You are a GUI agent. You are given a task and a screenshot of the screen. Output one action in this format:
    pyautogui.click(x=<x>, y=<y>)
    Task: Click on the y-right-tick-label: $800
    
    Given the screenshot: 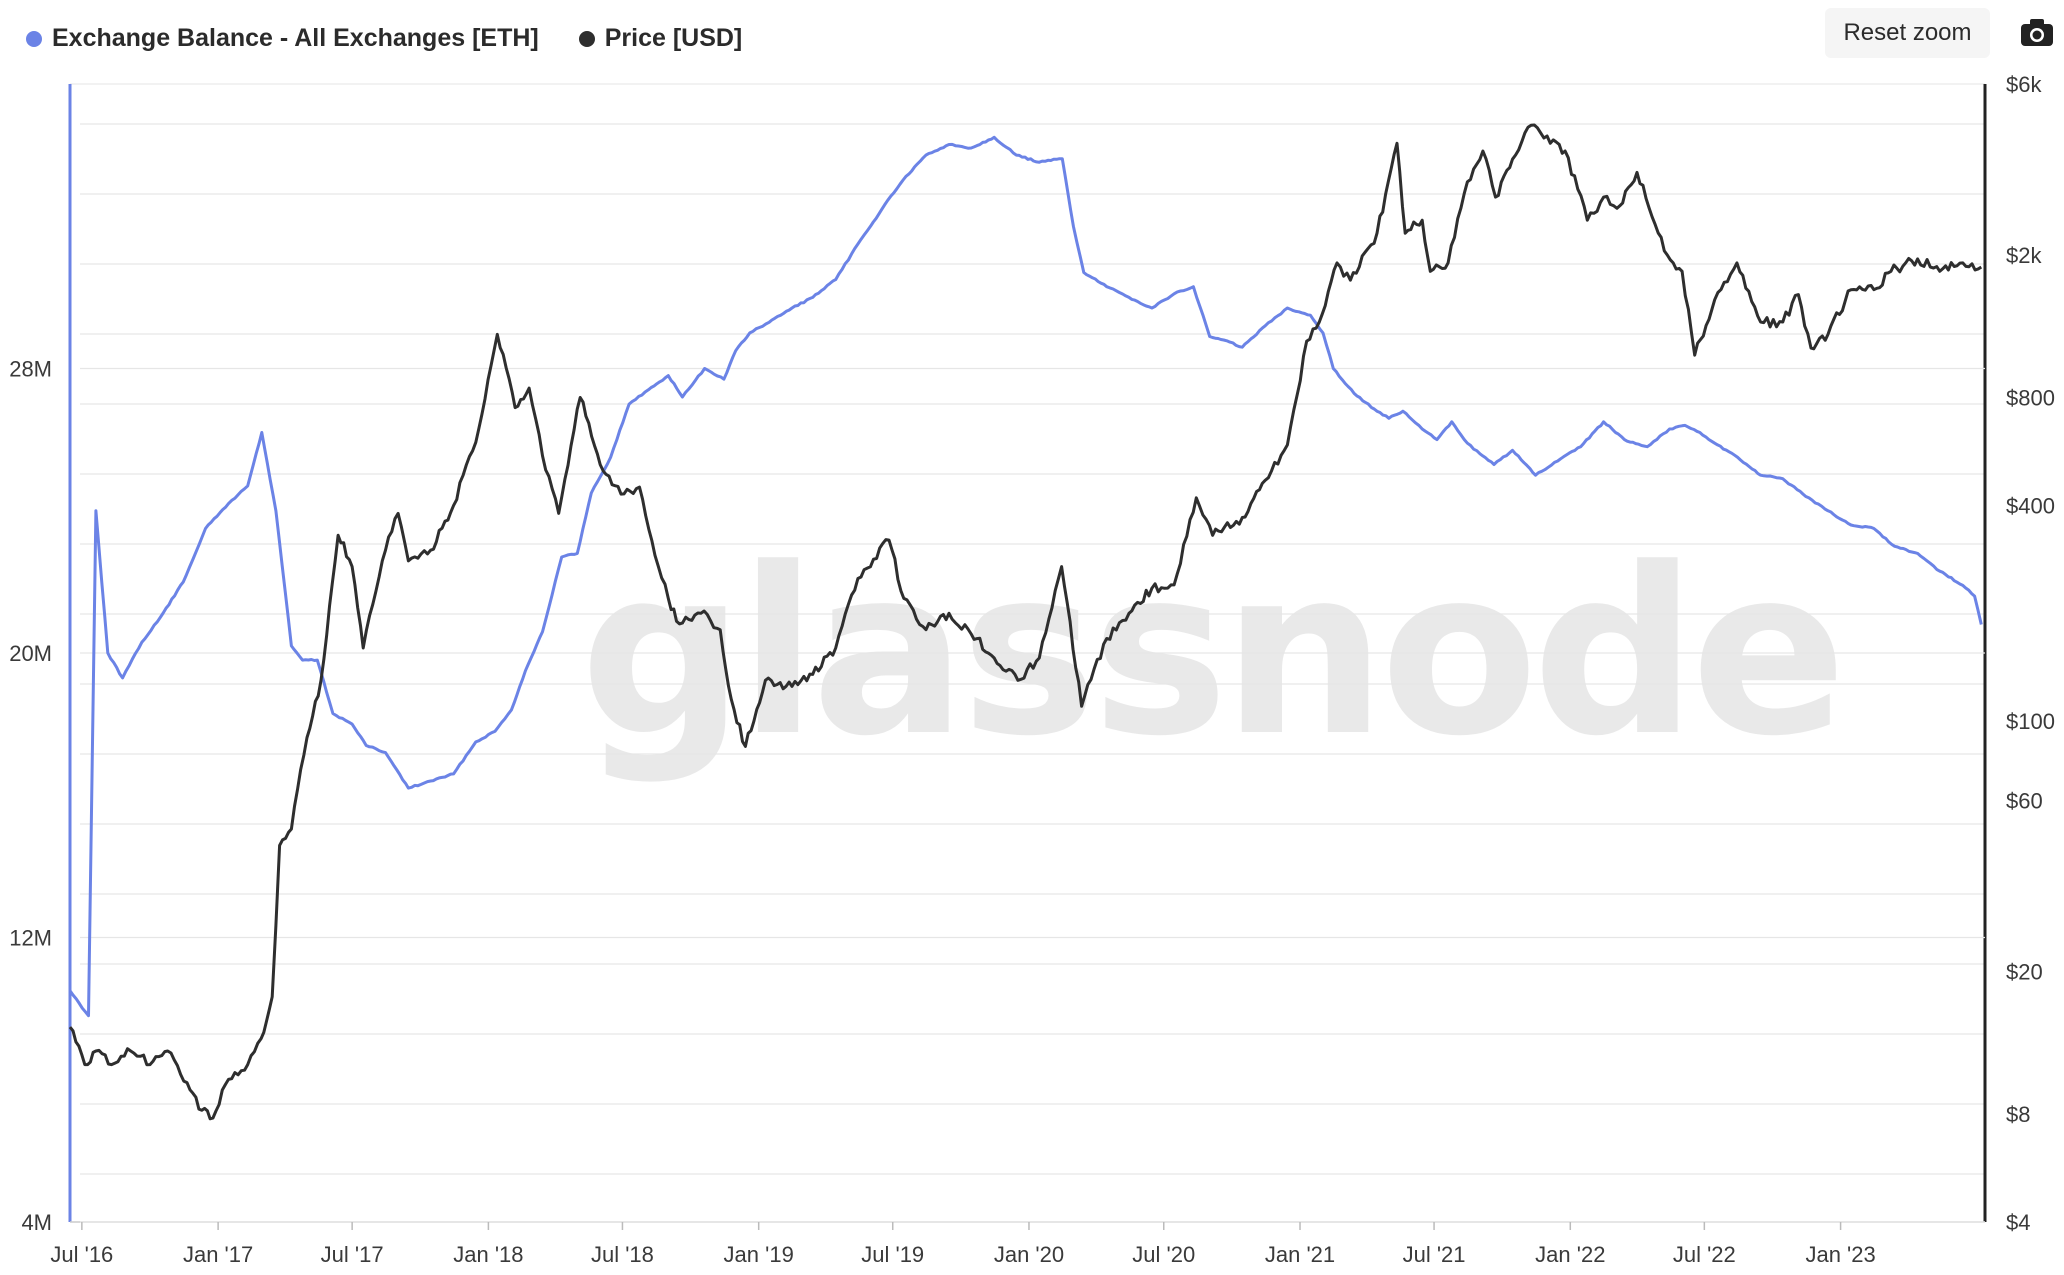 What is the action you would take?
    pyautogui.click(x=2030, y=398)
    